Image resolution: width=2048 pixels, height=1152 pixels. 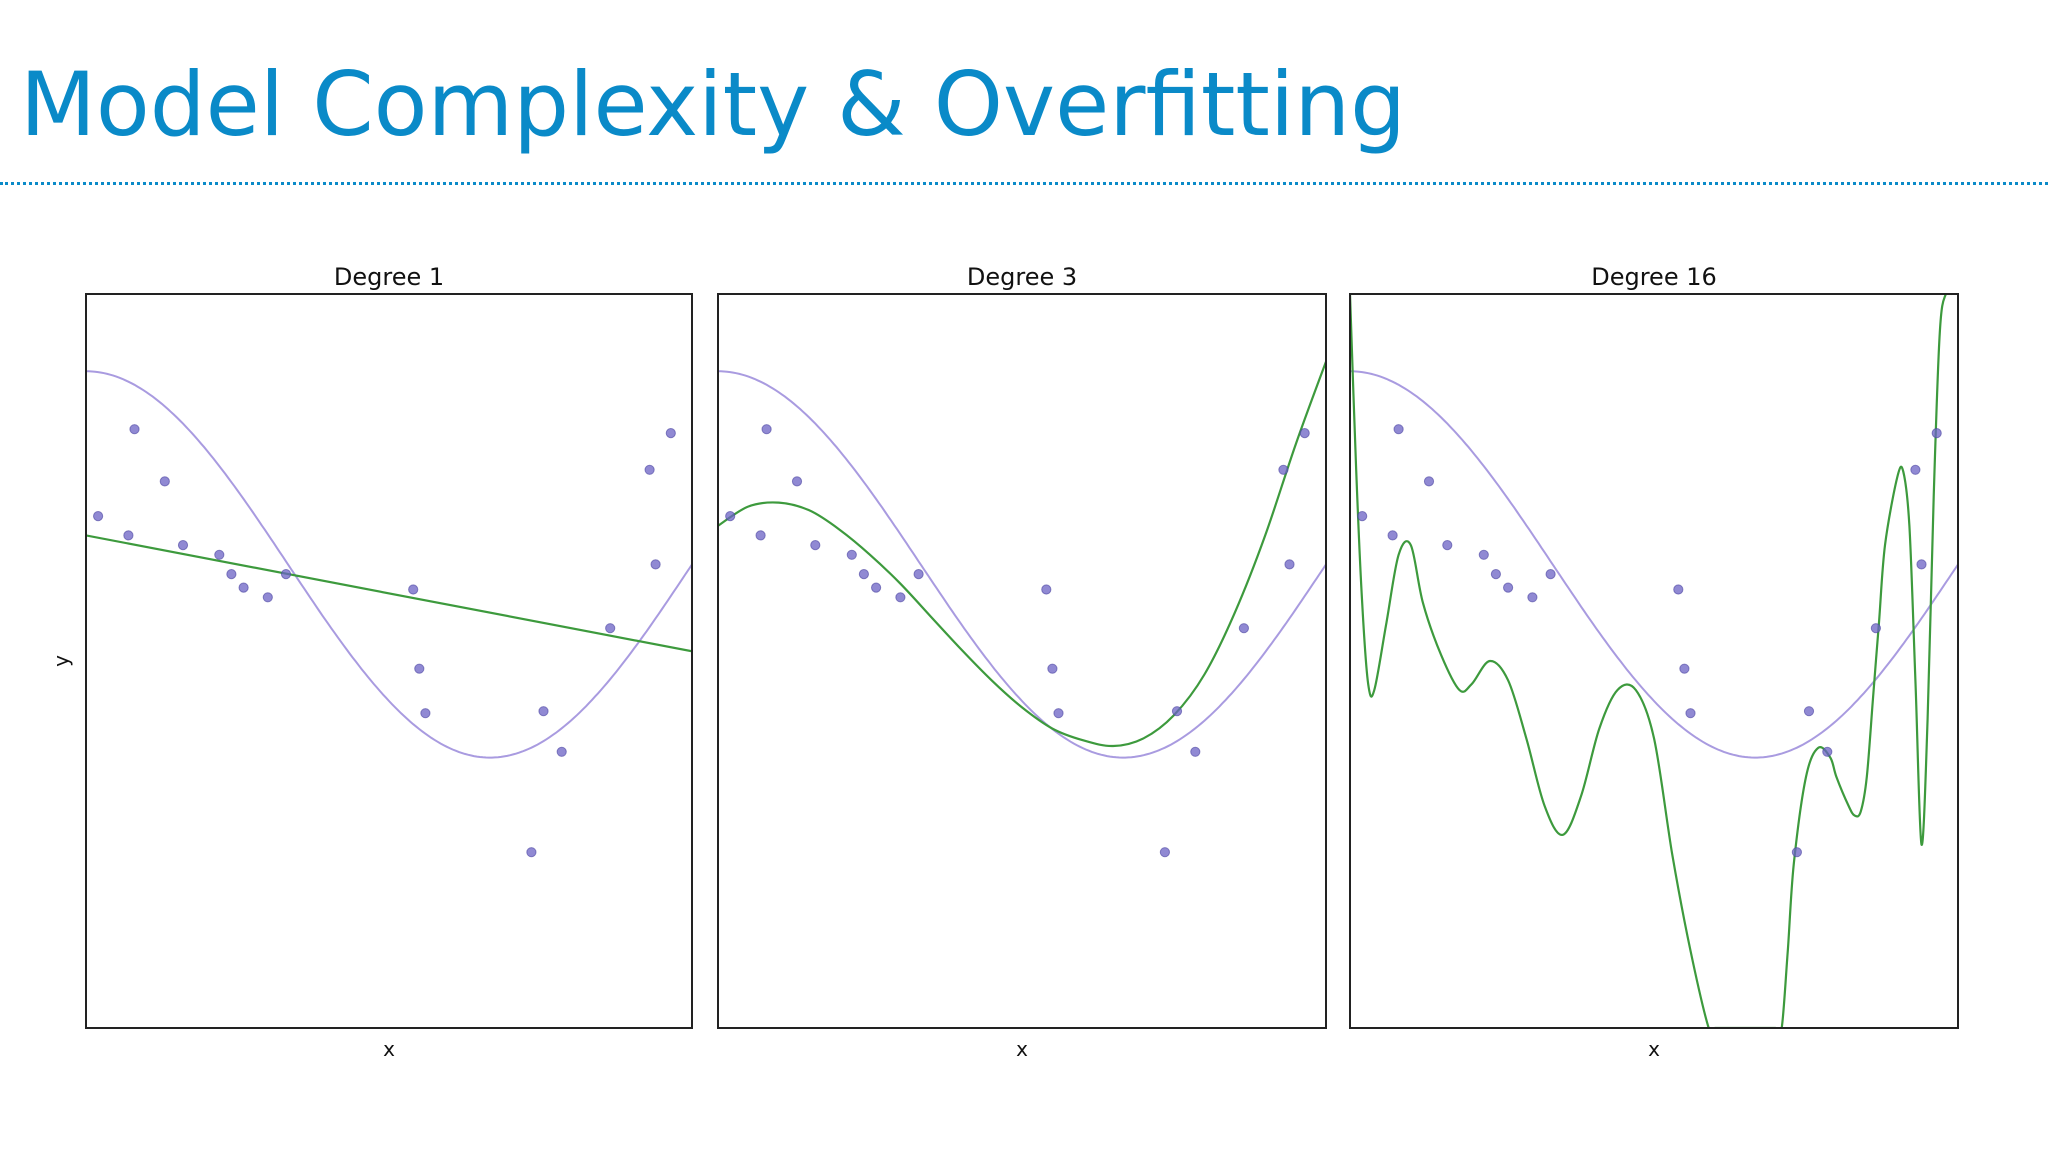 What do you see at coordinates (1654, 277) in the screenshot?
I see `panel-title: Degree 16` at bounding box center [1654, 277].